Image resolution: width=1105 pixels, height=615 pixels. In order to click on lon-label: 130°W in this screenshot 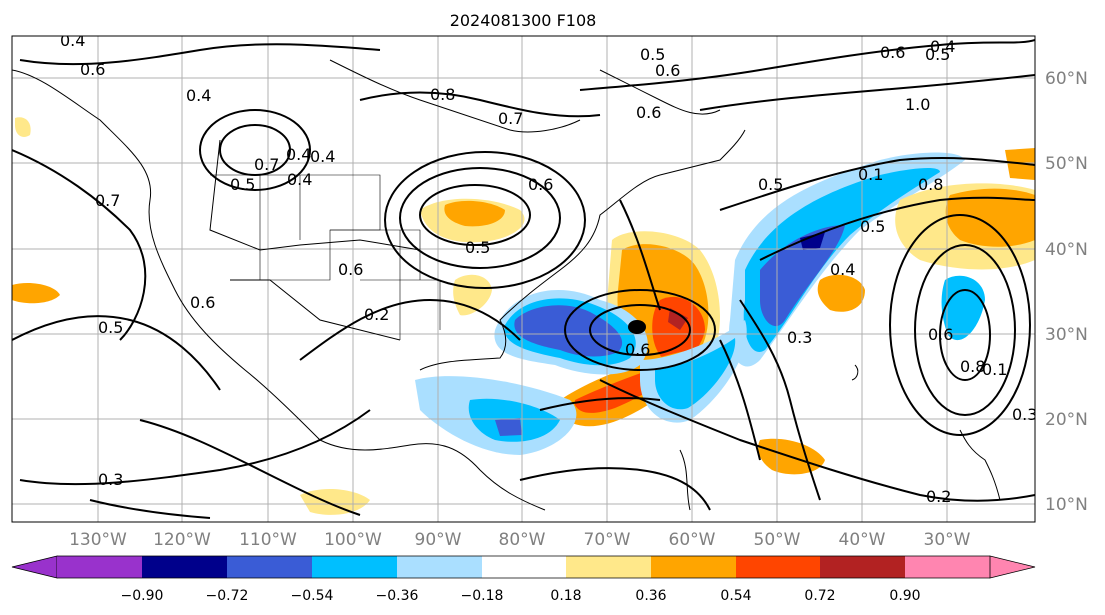, I will do `click(98, 540)`.